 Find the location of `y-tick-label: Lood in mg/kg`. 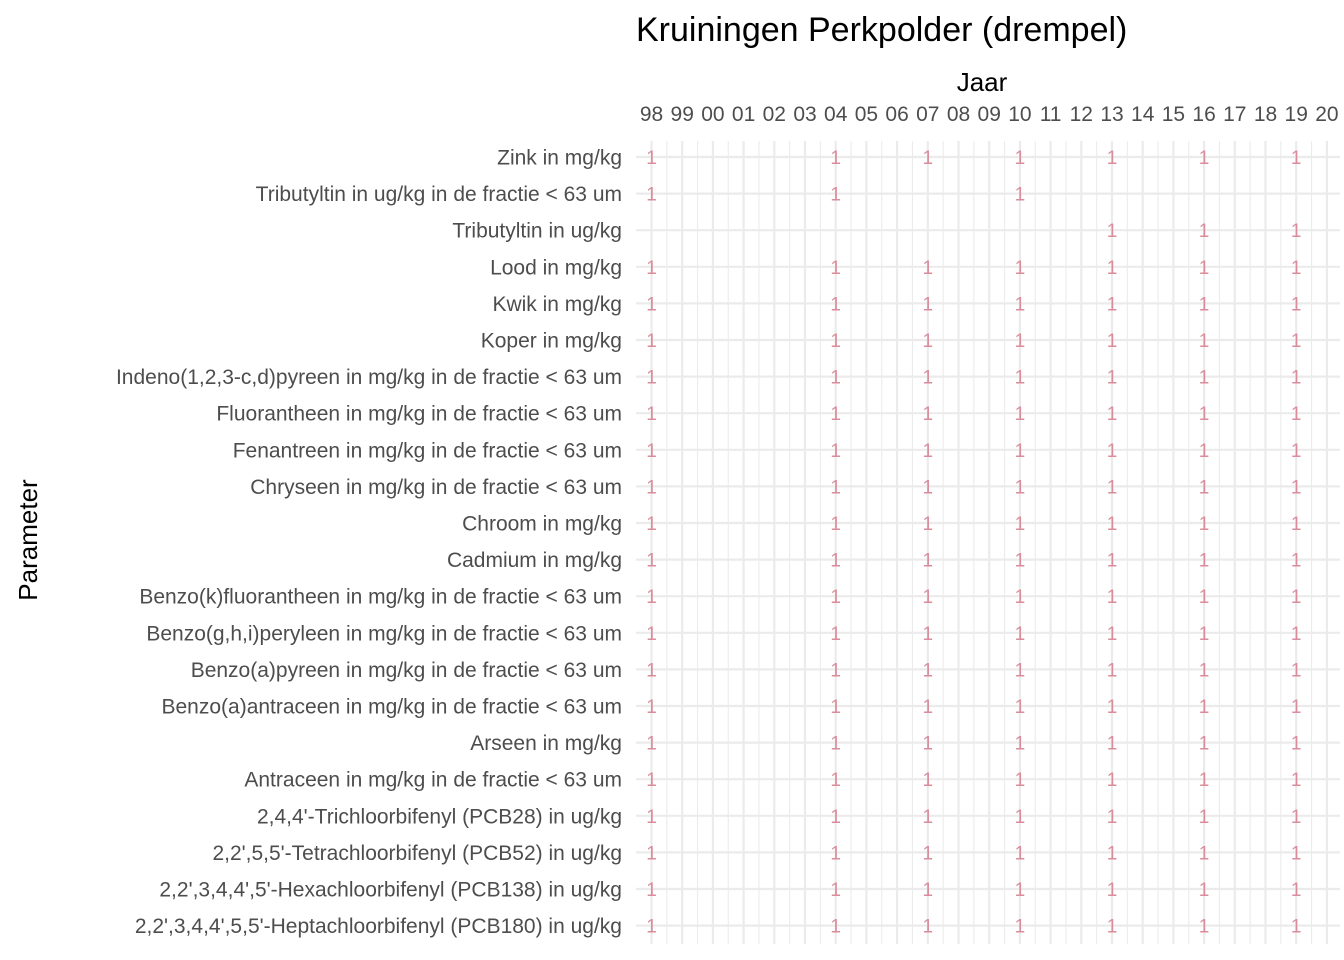

y-tick-label: Lood in mg/kg is located at coordinates (556, 267).